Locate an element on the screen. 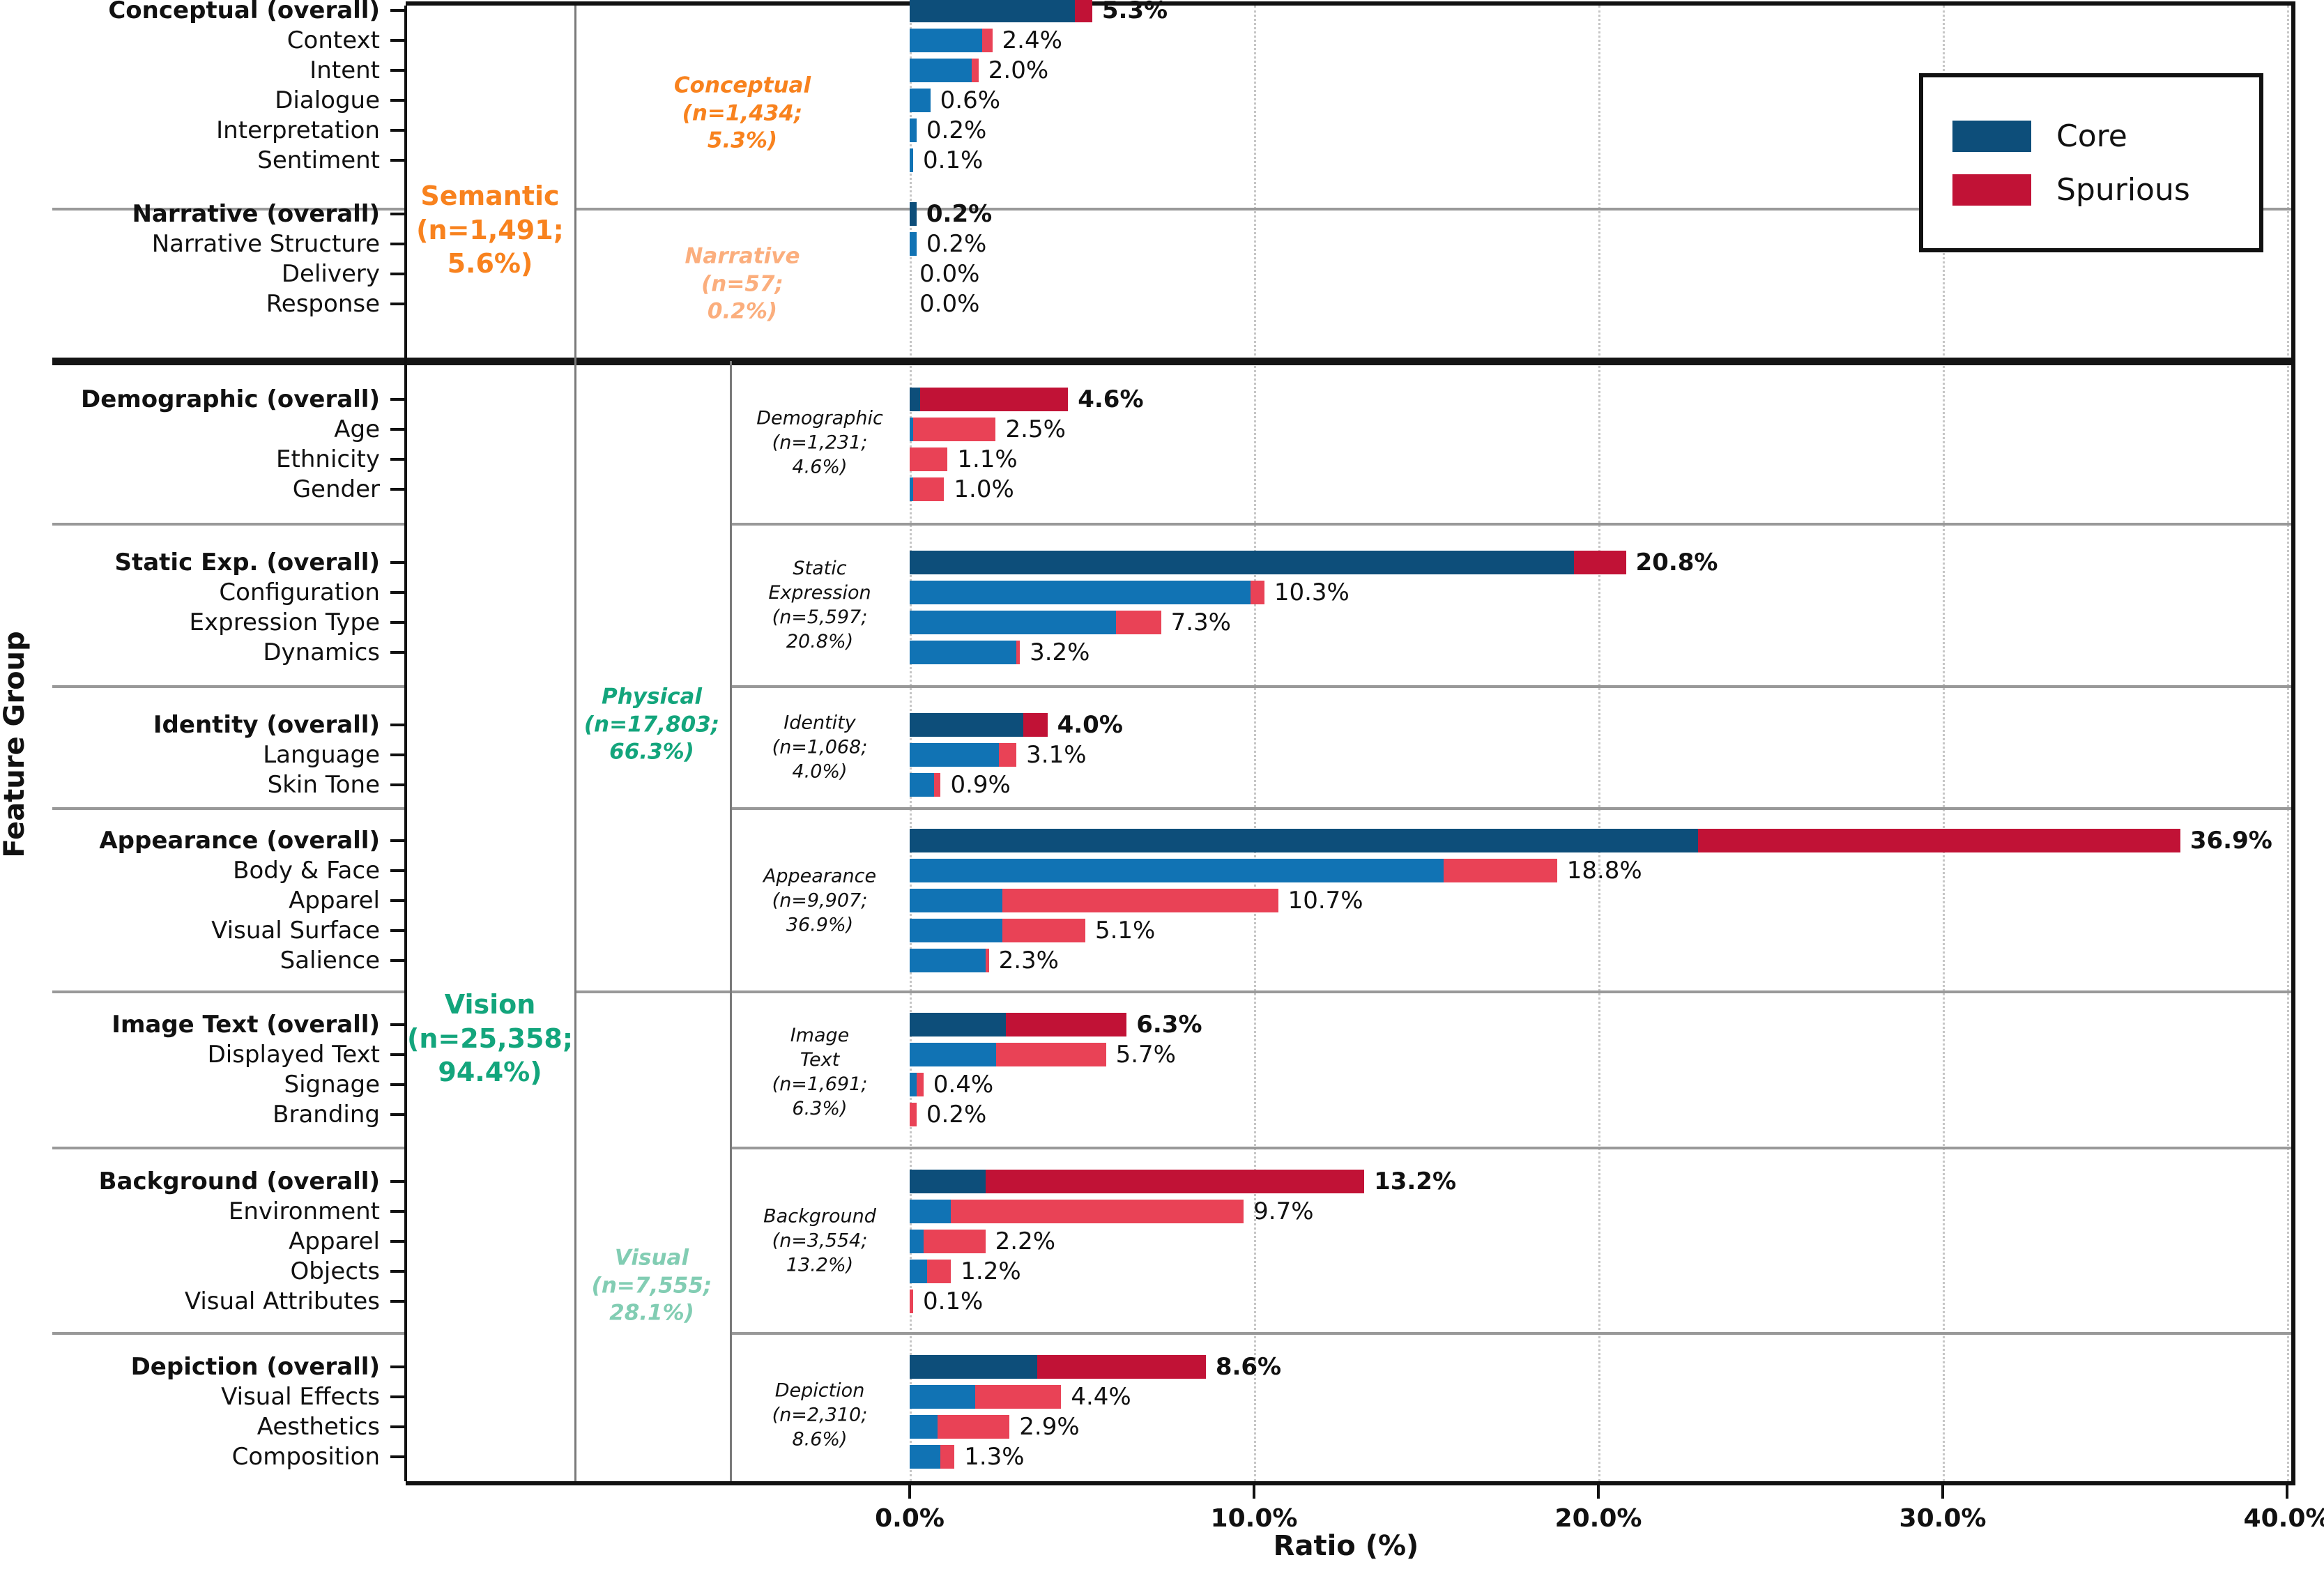 The width and height of the screenshot is (2324, 1576). y-tick-label: Visual Attributes is located at coordinates (282, 1301).